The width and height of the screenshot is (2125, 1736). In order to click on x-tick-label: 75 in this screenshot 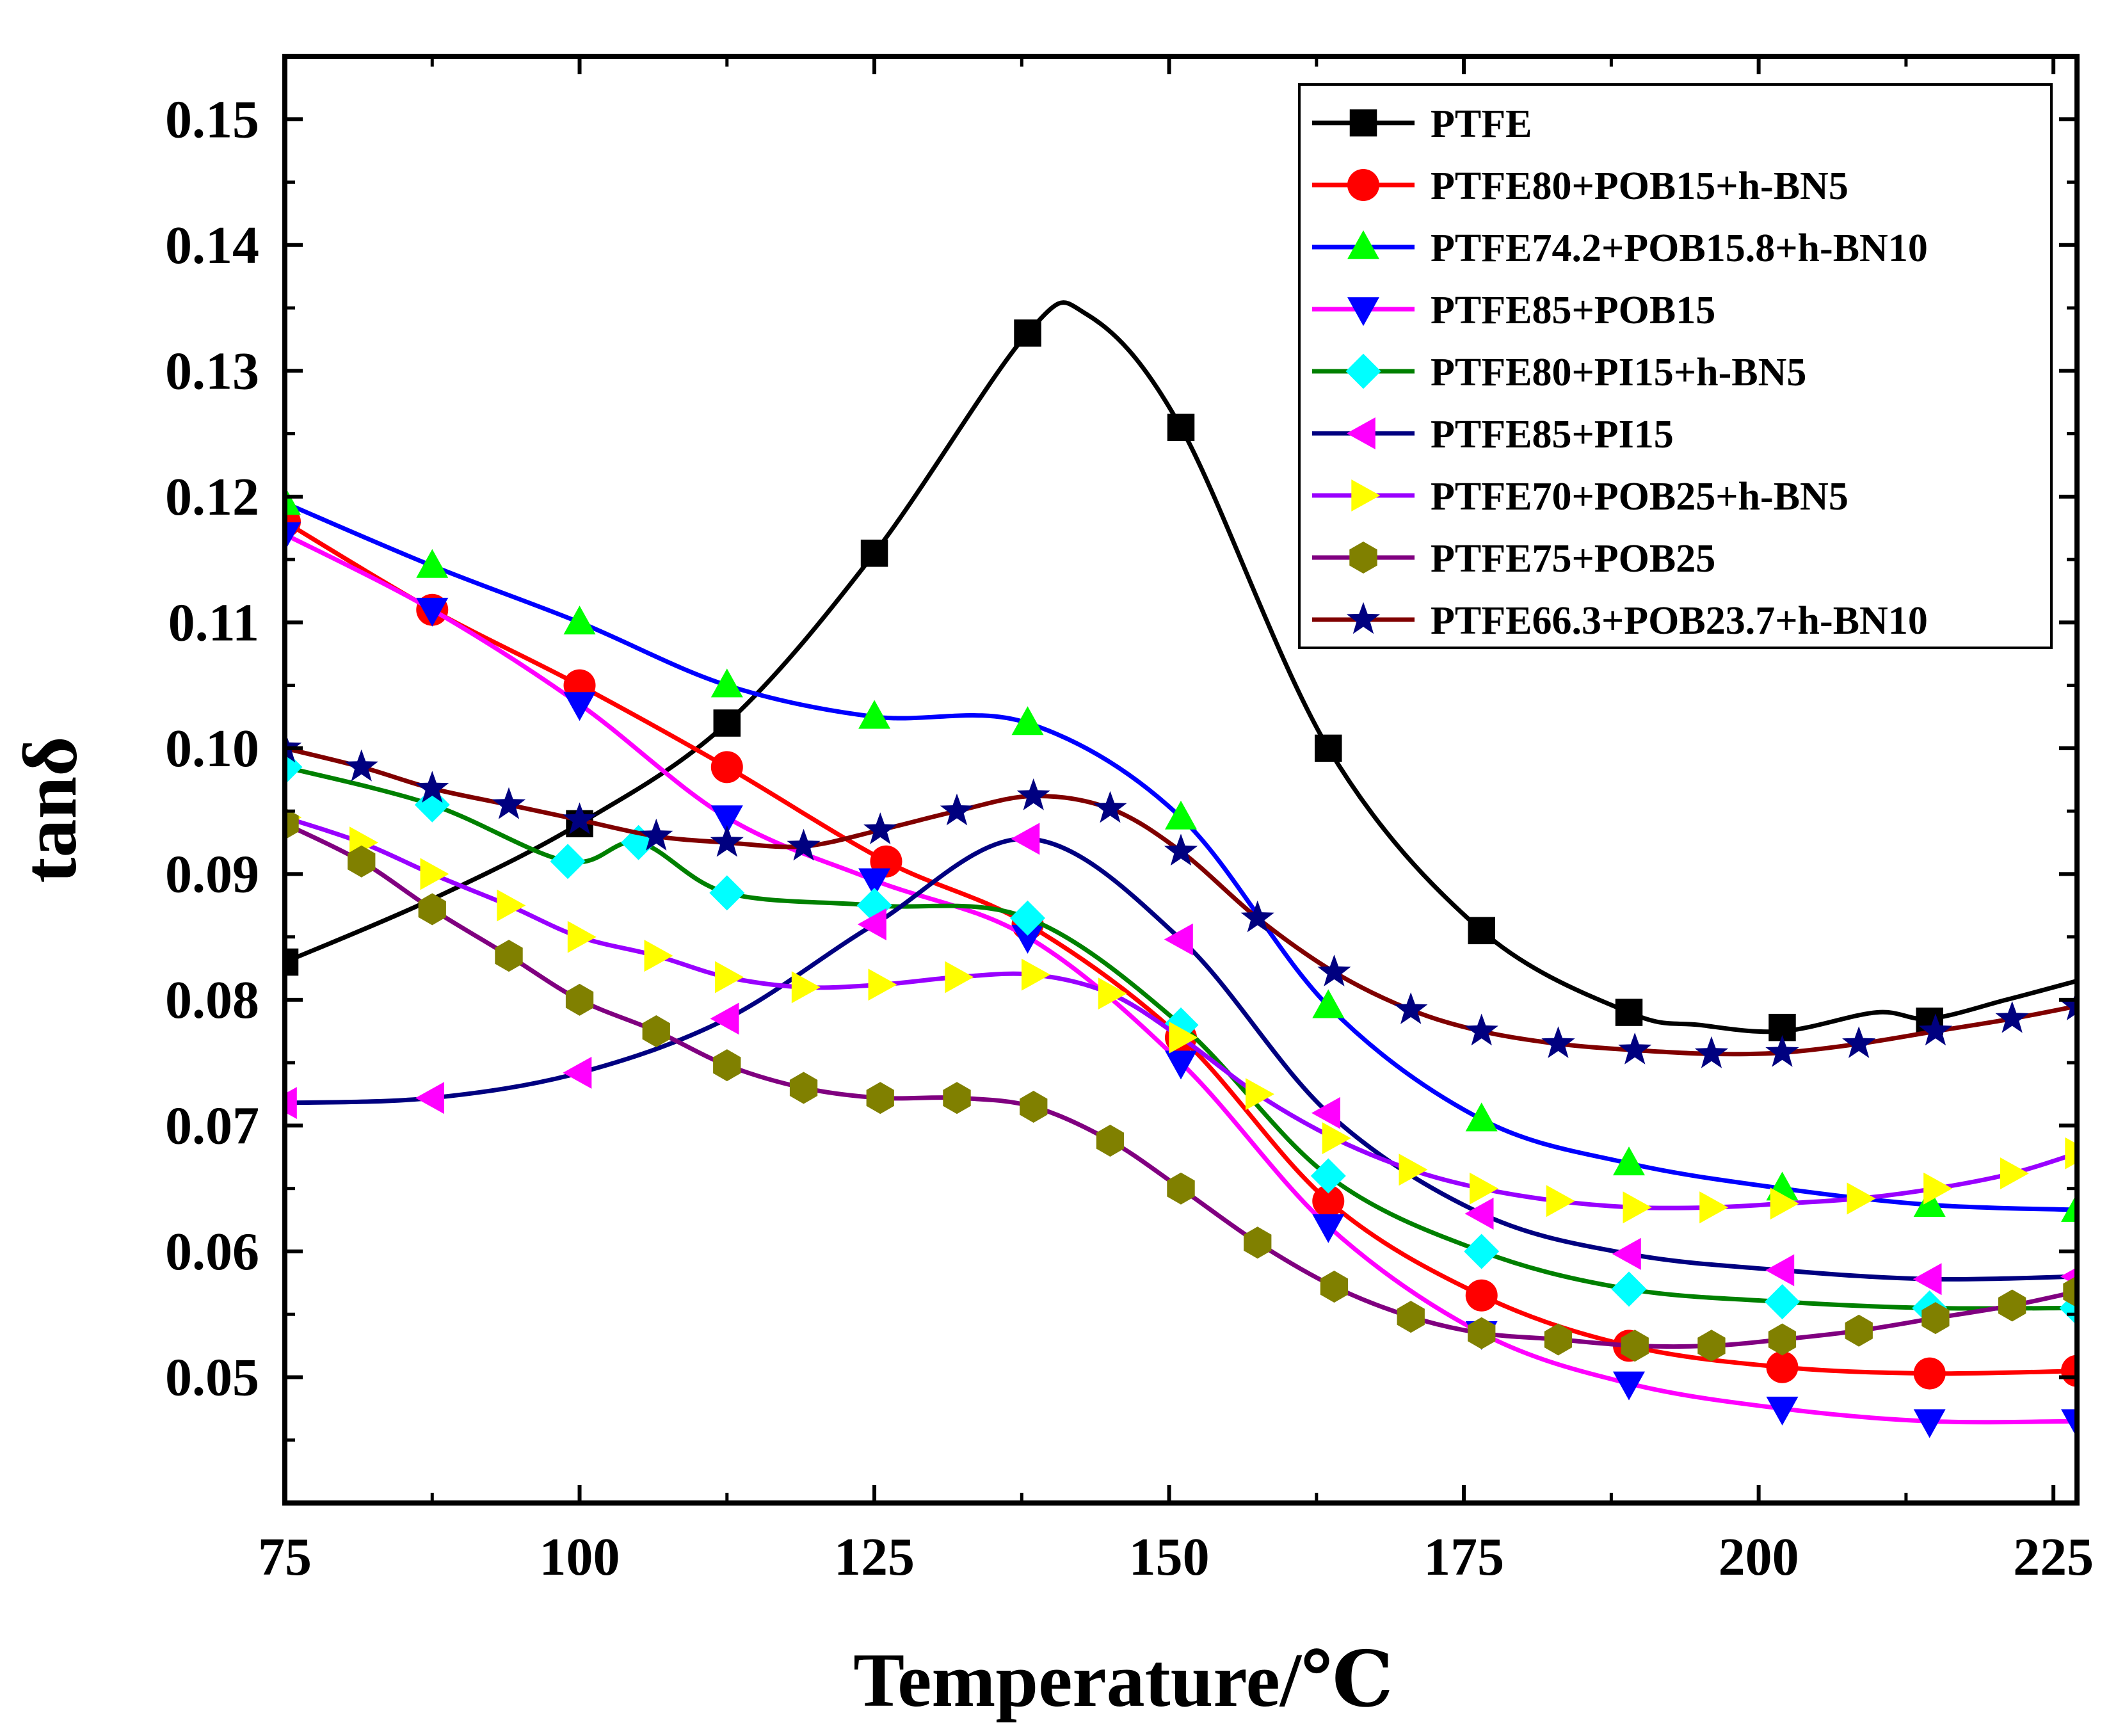, I will do `click(285, 1557)`.